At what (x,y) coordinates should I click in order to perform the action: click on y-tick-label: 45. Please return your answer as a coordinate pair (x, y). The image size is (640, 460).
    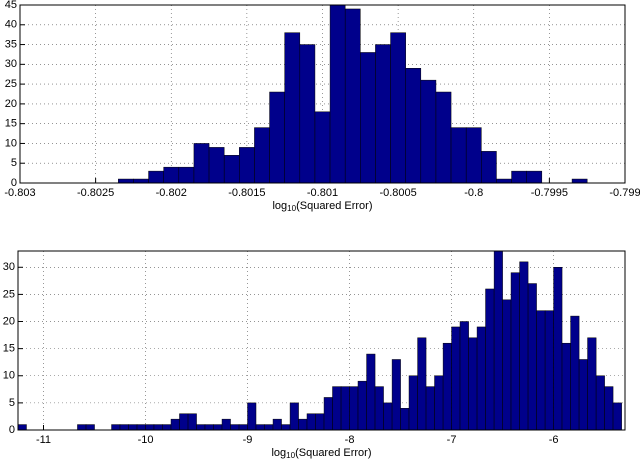
    Looking at the image, I should click on (11, 5).